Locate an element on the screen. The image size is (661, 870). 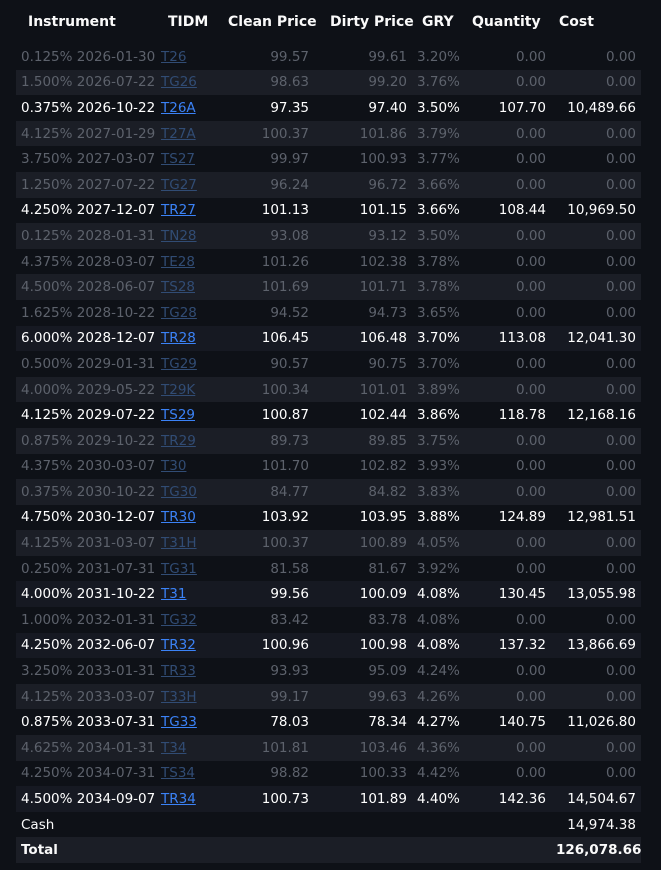
cell-tidm: T26A is located at coordinates (186, 108).